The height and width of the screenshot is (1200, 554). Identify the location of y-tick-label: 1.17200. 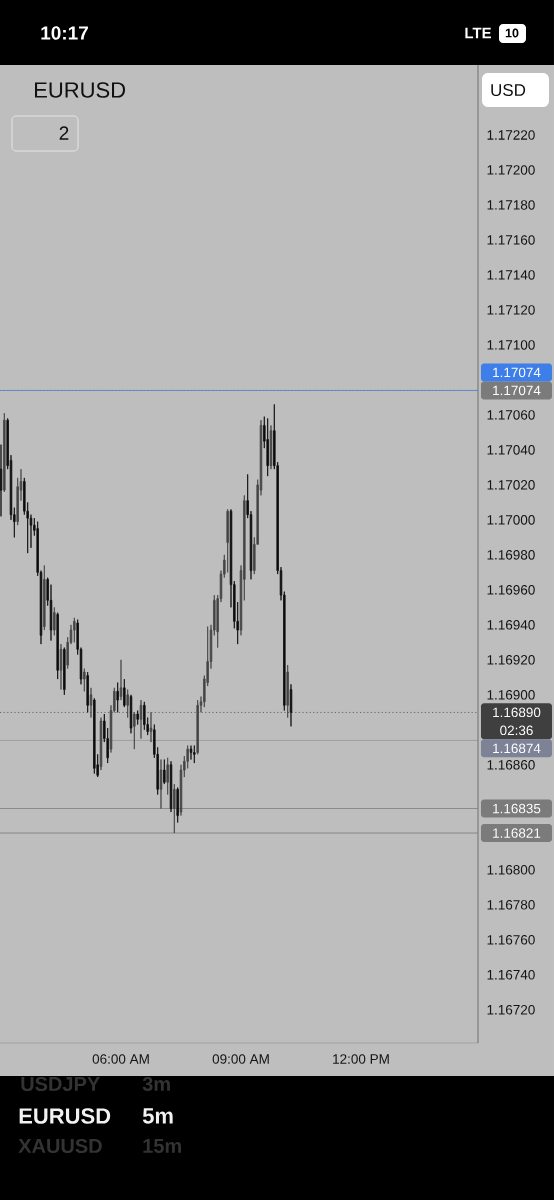
(511, 170).